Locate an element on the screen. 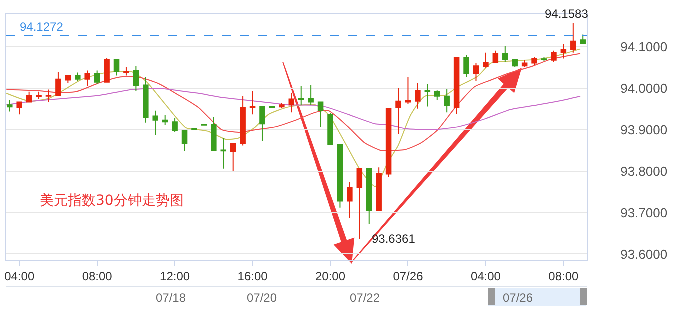 The width and height of the screenshot is (677, 323). y-tick-label: 93.7000 is located at coordinates (644, 212).